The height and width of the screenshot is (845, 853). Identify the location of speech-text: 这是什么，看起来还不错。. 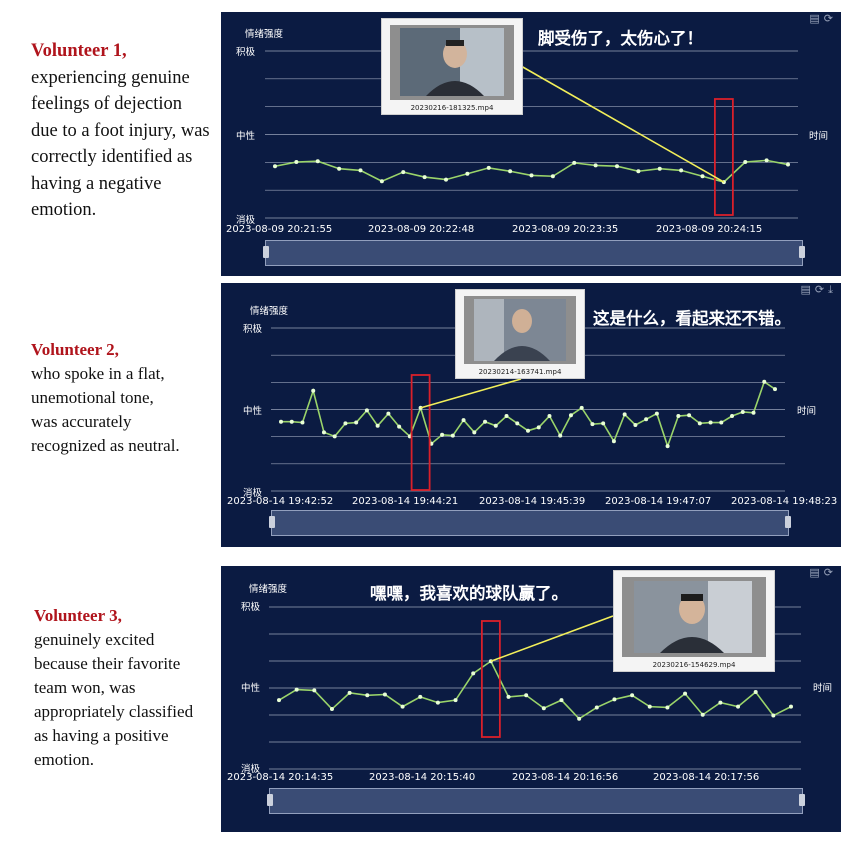
(692, 318).